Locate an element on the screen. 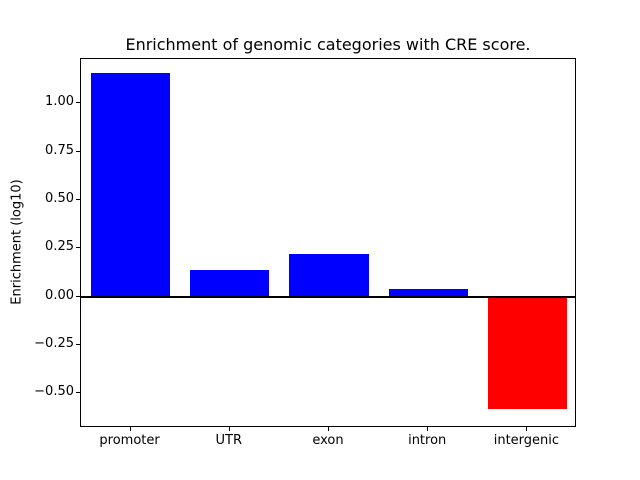  bar-UTR is located at coordinates (230, 283).